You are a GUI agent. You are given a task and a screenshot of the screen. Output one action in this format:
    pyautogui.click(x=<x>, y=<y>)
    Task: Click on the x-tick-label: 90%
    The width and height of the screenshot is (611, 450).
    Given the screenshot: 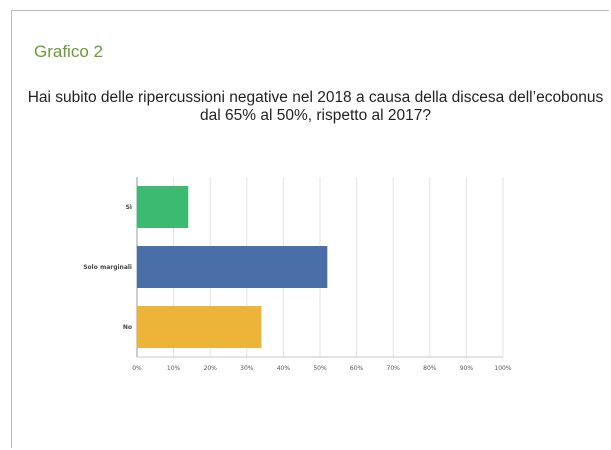 What is the action you would take?
    pyautogui.click(x=467, y=368)
    